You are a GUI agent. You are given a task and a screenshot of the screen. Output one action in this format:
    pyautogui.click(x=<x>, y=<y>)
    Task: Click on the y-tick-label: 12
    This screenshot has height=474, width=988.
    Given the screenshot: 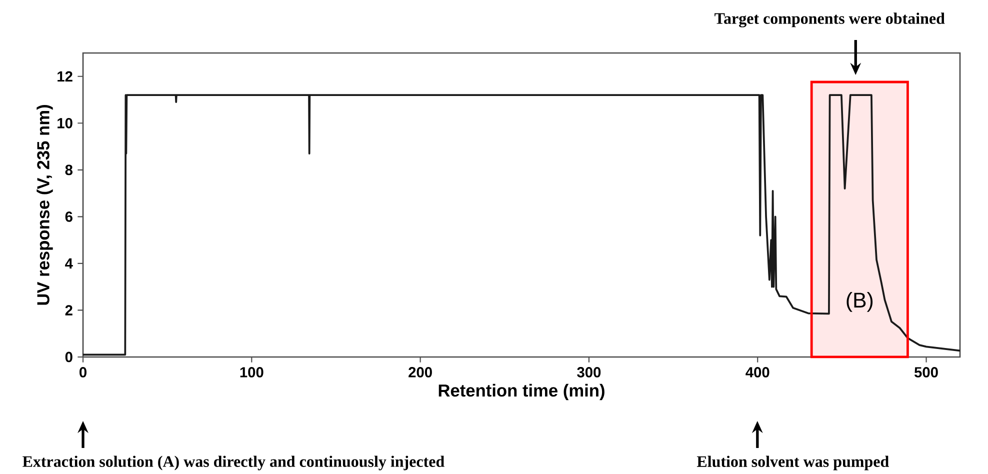 What is the action you would take?
    pyautogui.click(x=65, y=76)
    